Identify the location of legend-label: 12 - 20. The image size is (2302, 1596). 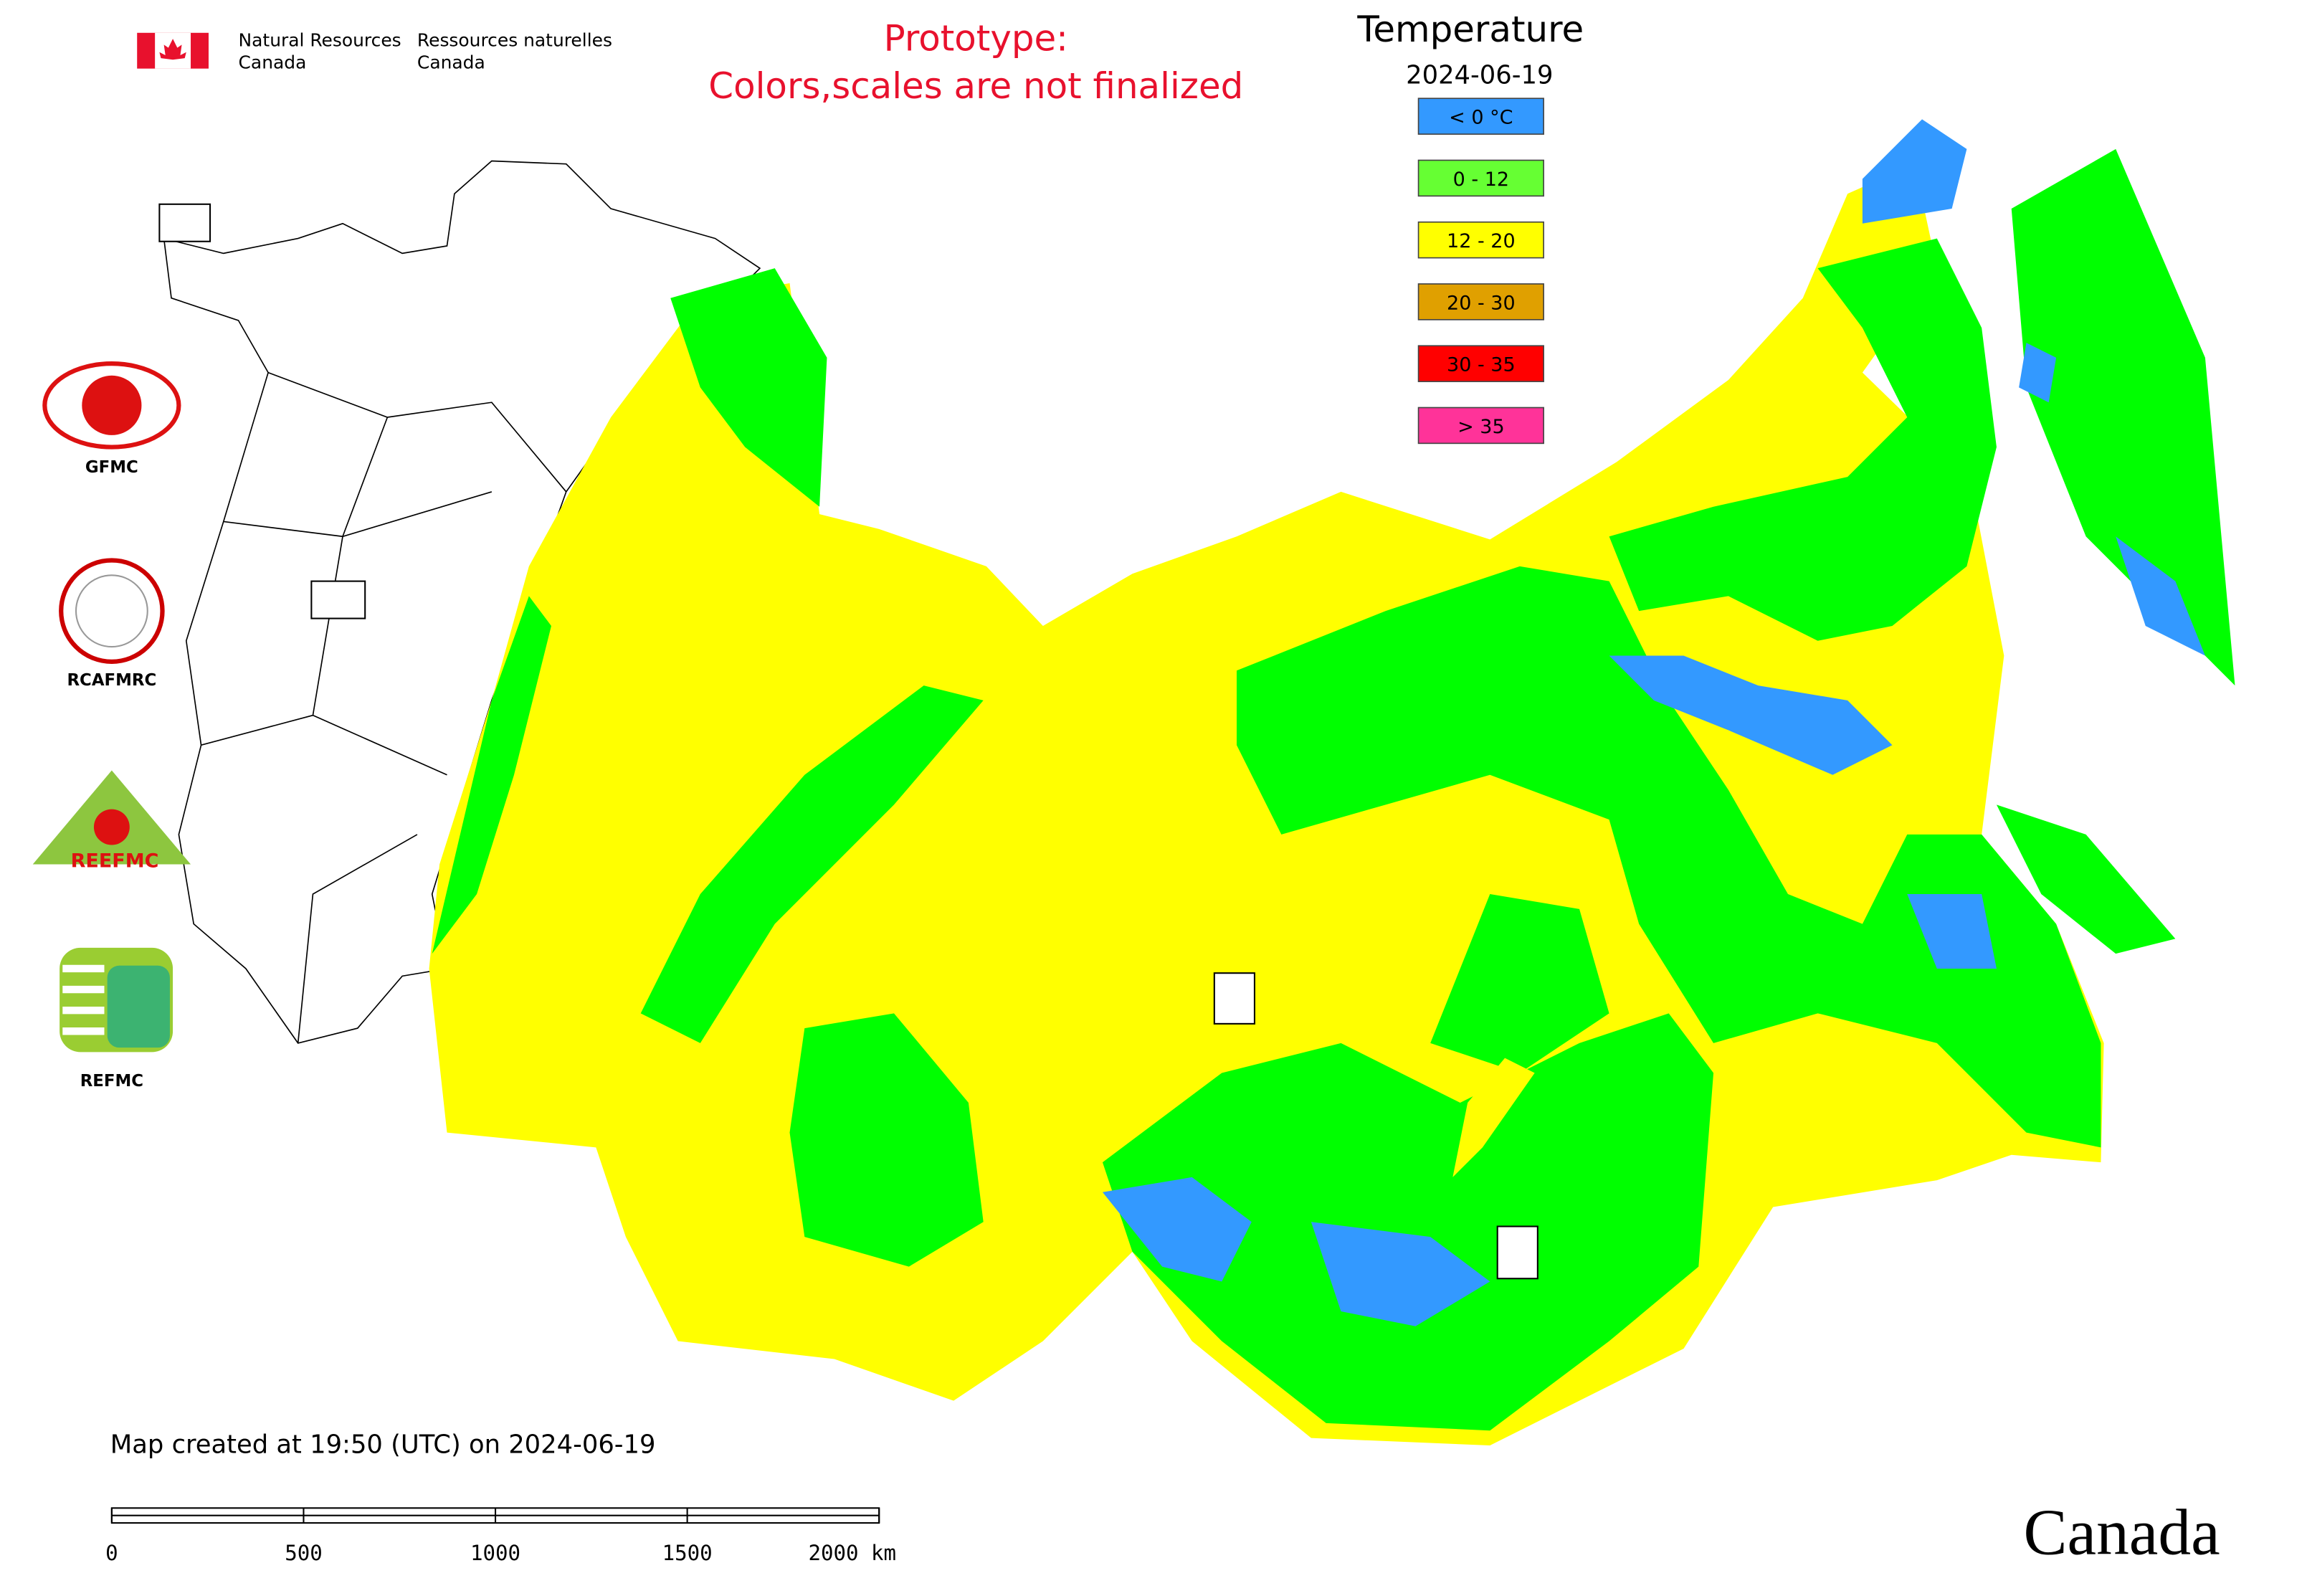
(1481, 241).